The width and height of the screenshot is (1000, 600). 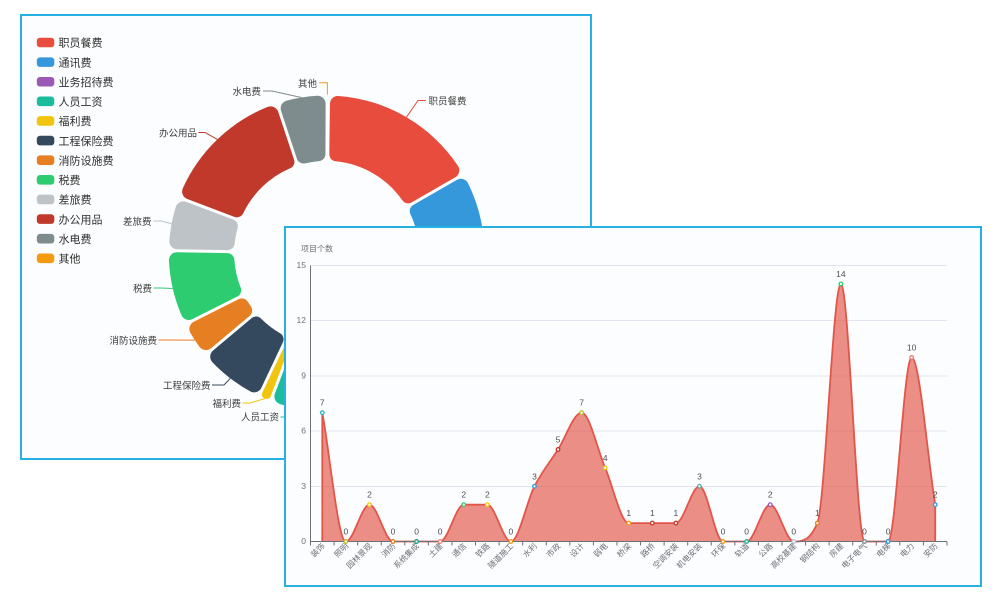 What do you see at coordinates (302, 265) in the screenshot?
I see `svg-text: 15` at bounding box center [302, 265].